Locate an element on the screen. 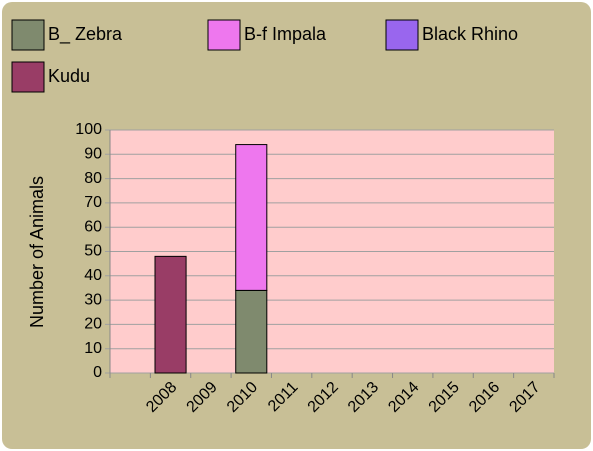 This screenshot has width=593, height=451. y-tick-label: 20 is located at coordinates (93, 324).